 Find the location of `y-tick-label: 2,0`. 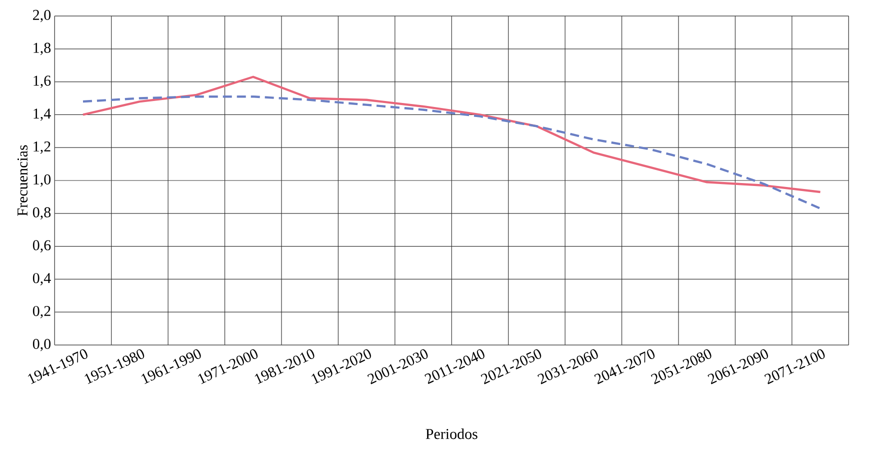

y-tick-label: 2,0 is located at coordinates (42, 16).